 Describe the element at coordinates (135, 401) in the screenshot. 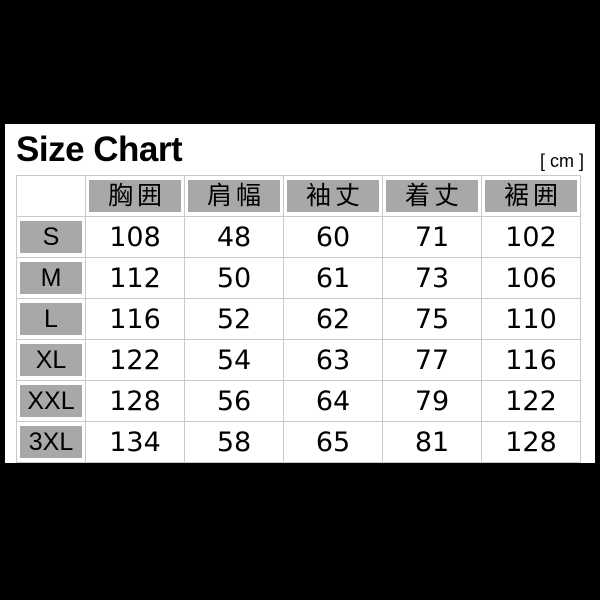

I see `cell-chest: 128` at that location.